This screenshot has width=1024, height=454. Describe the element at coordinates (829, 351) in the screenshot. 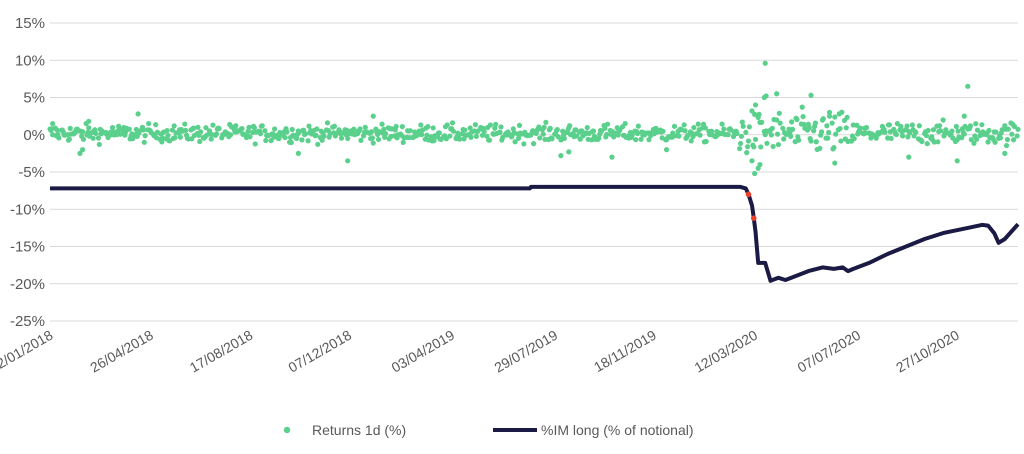

I see `x-tick-label: 07/07/2020` at that location.